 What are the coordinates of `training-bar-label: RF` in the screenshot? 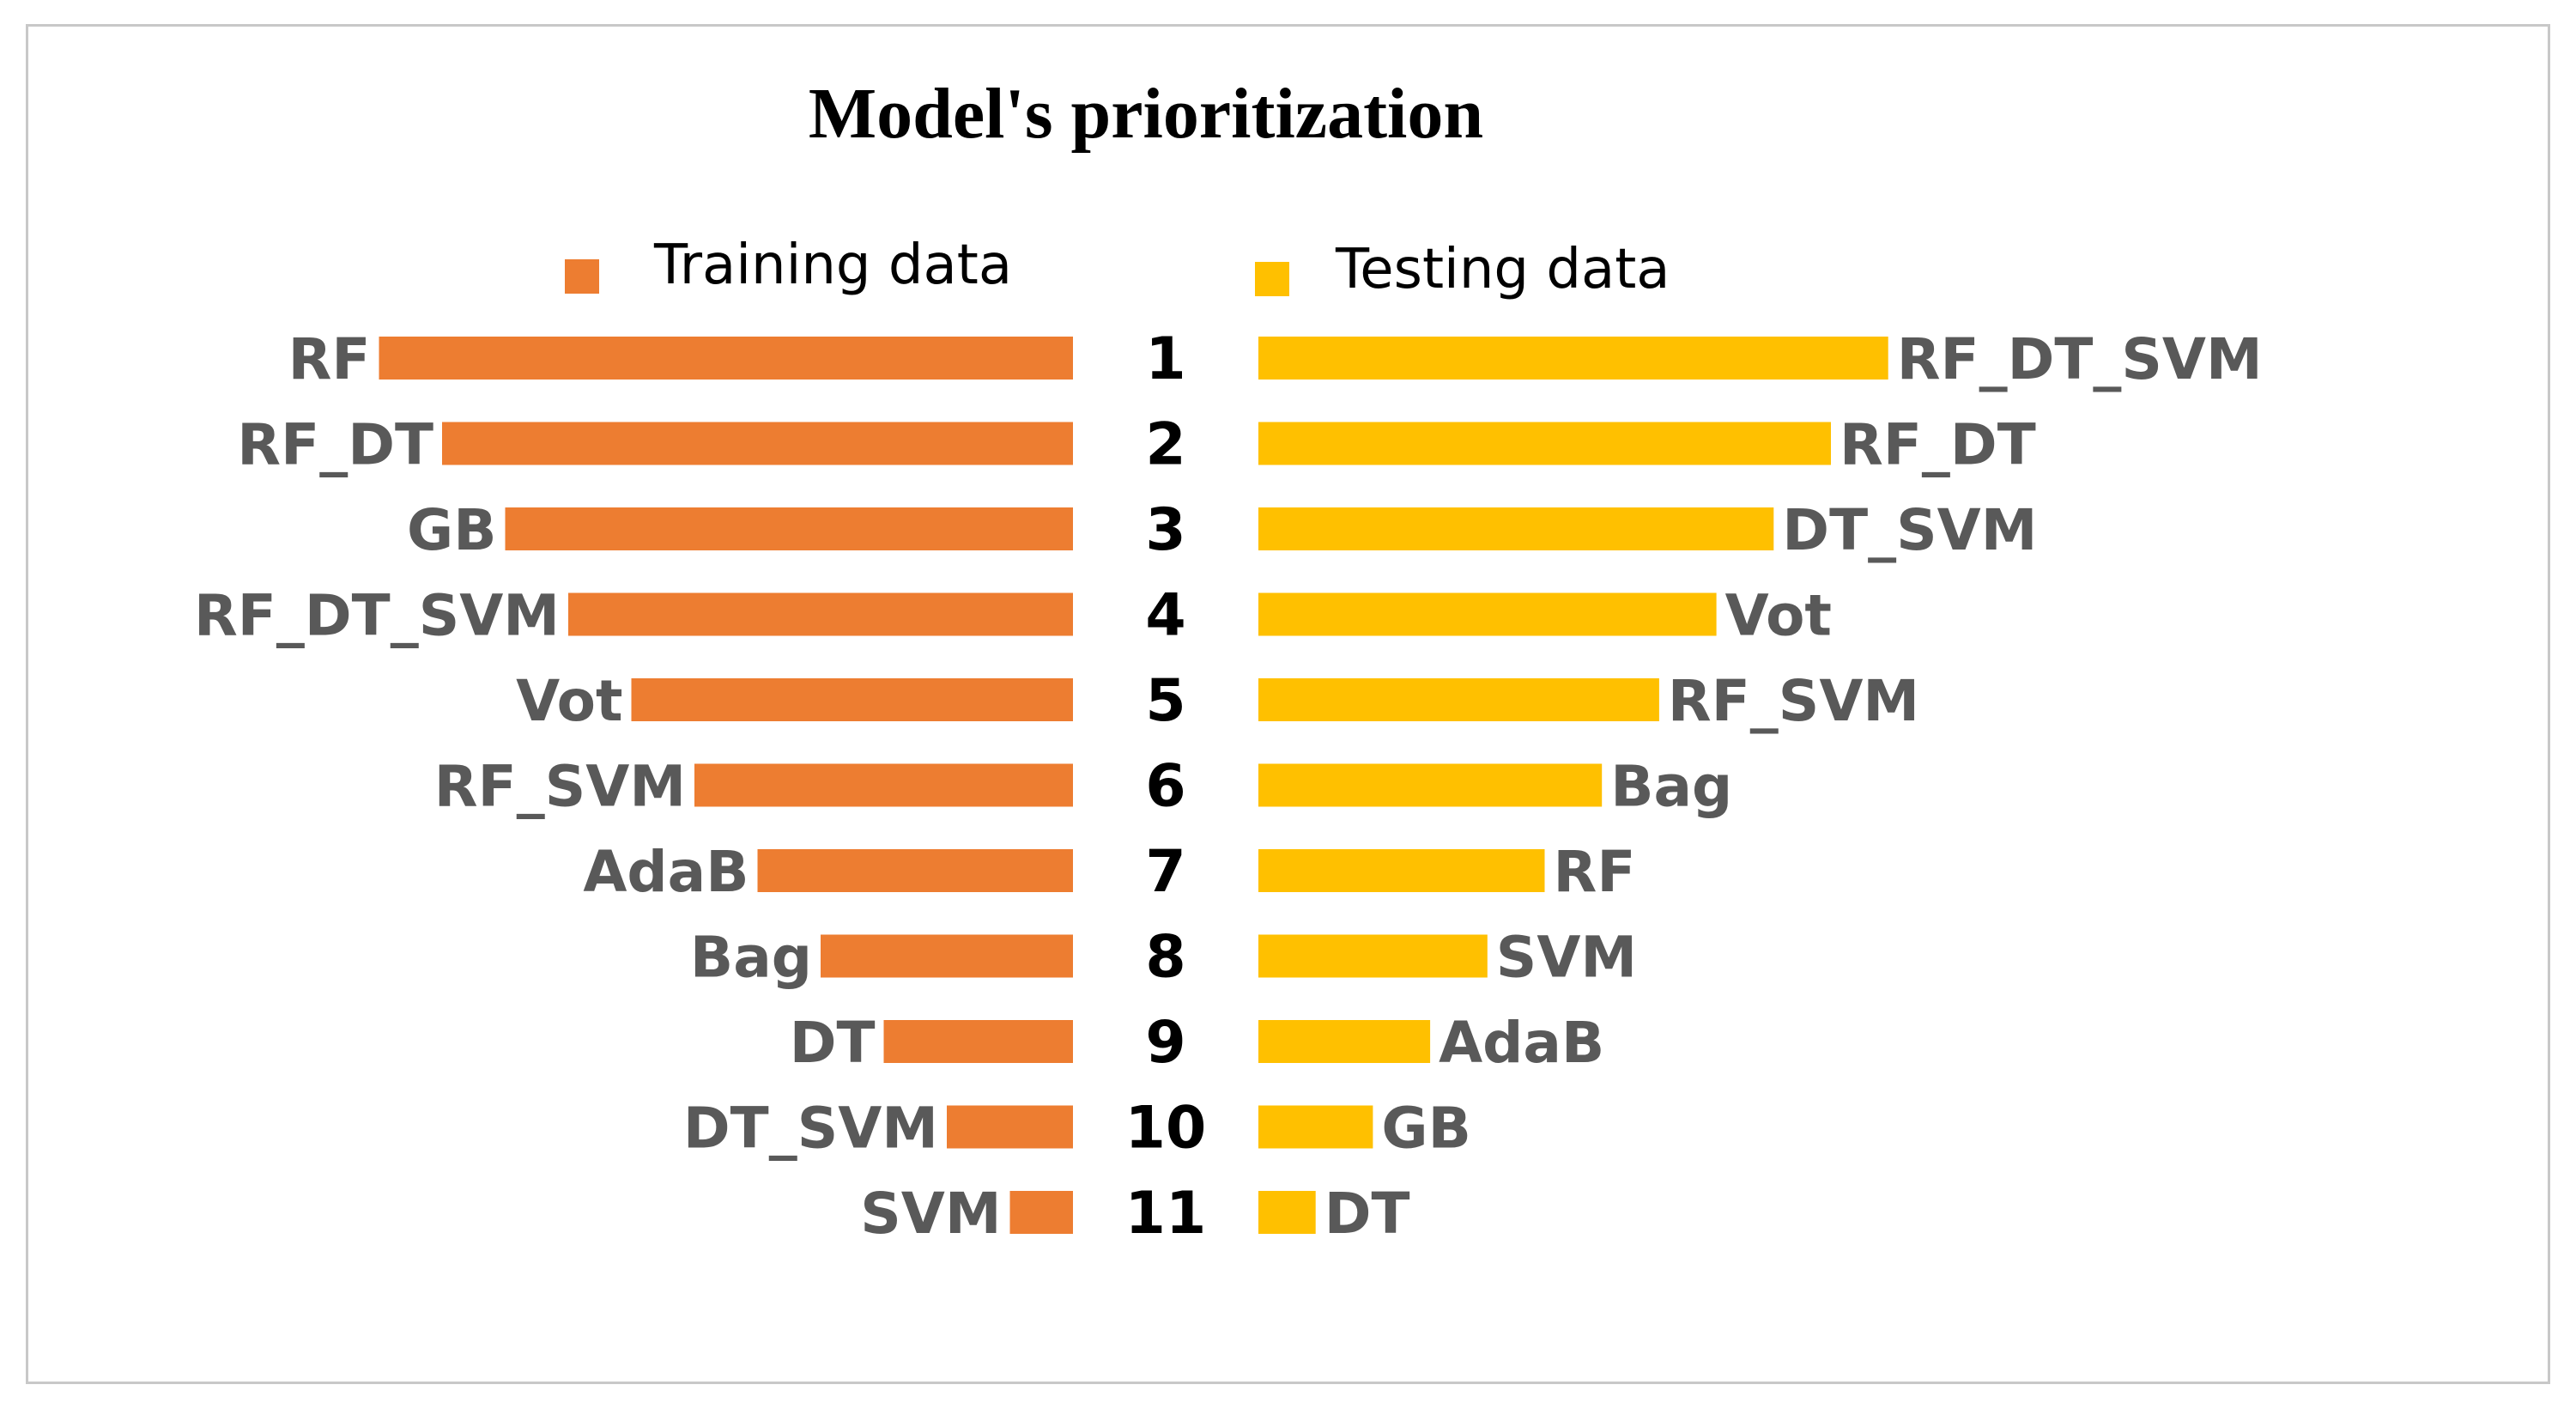 It's located at (329, 359).